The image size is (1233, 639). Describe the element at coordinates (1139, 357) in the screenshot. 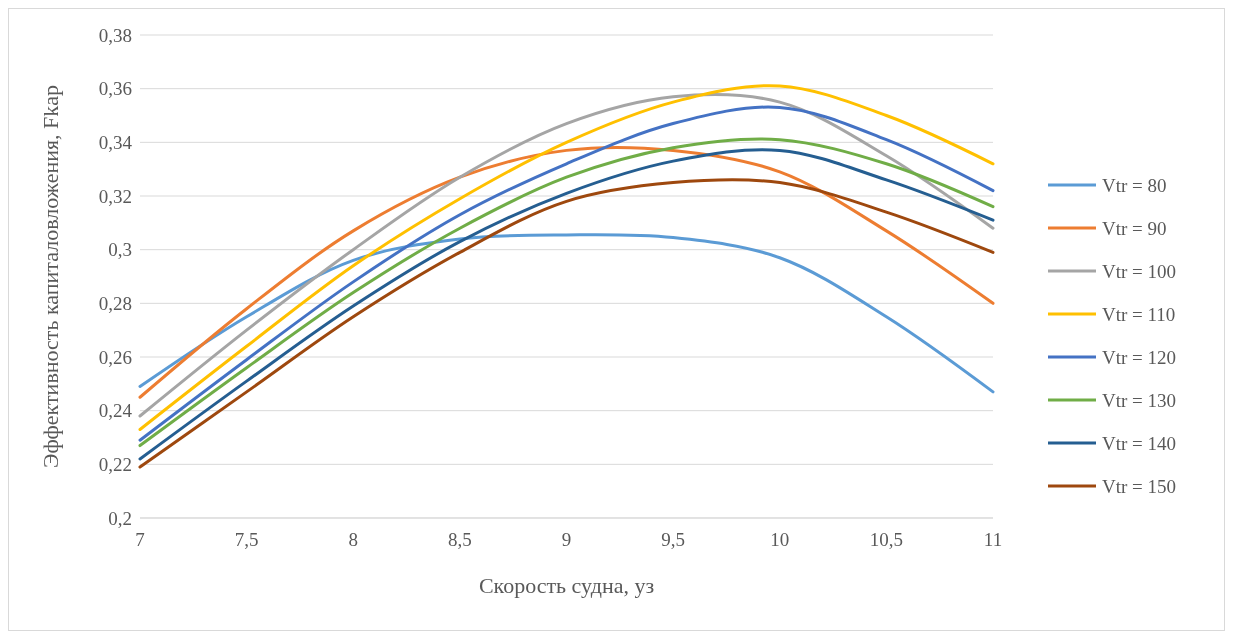

I see `legend-label: Vtr = 120` at that location.